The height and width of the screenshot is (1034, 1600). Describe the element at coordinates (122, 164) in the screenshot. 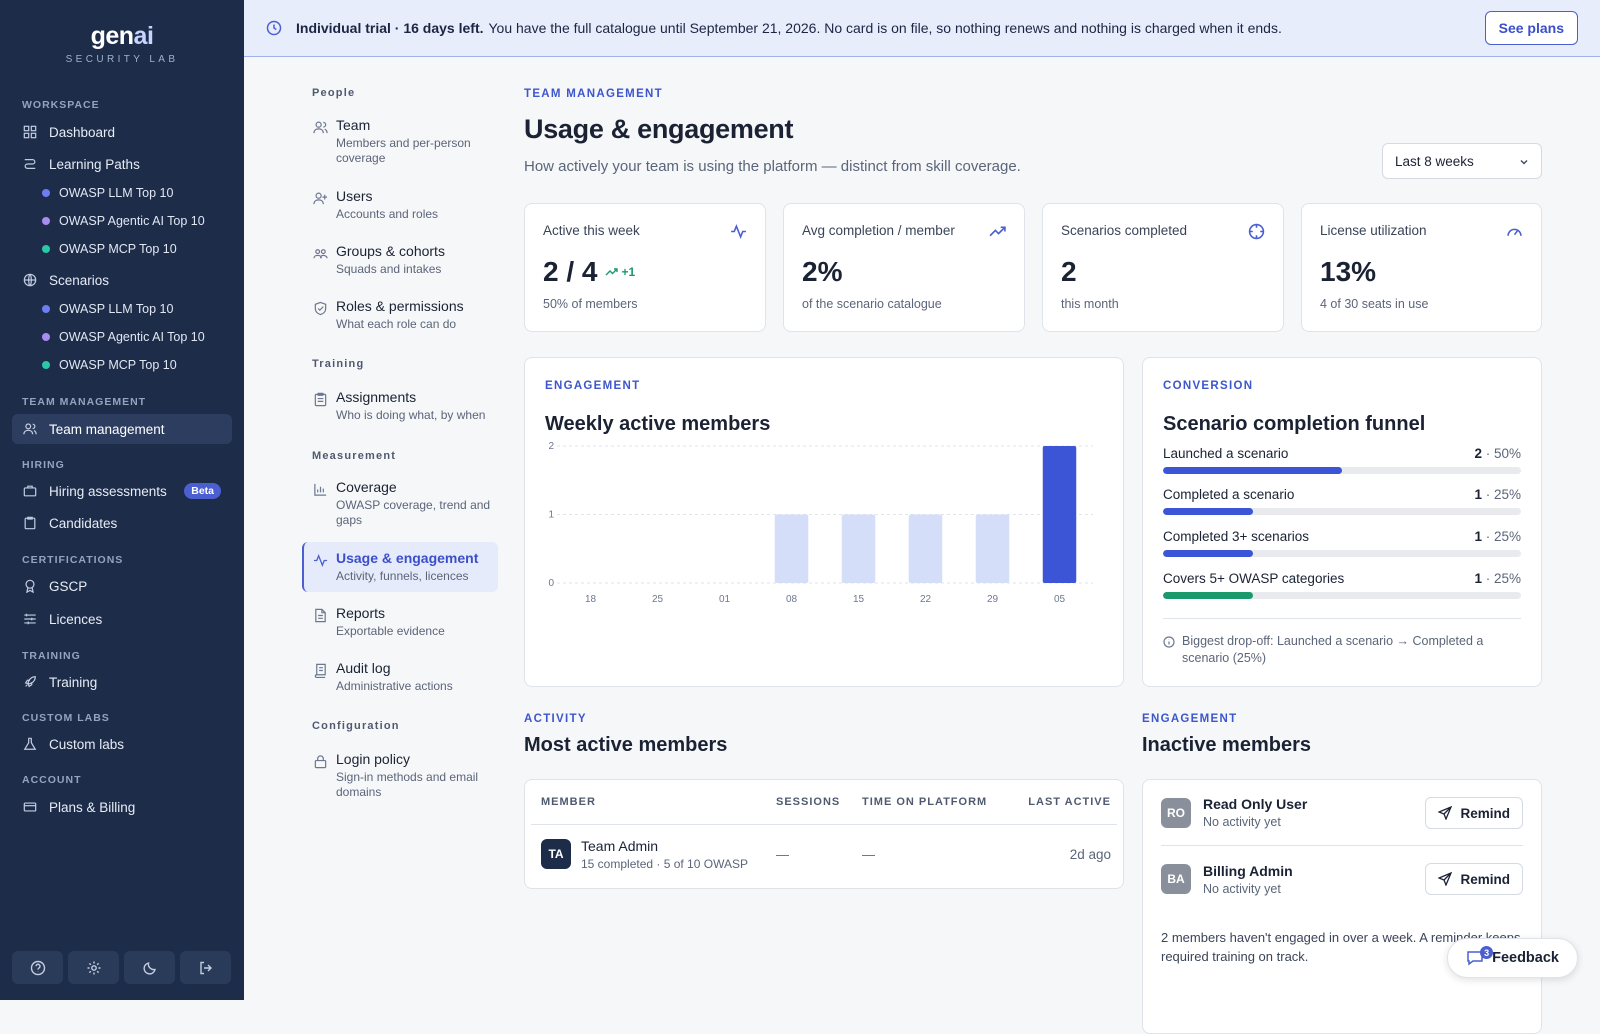

I see `sidebar-item-learning-paths: Learning Paths` at that location.